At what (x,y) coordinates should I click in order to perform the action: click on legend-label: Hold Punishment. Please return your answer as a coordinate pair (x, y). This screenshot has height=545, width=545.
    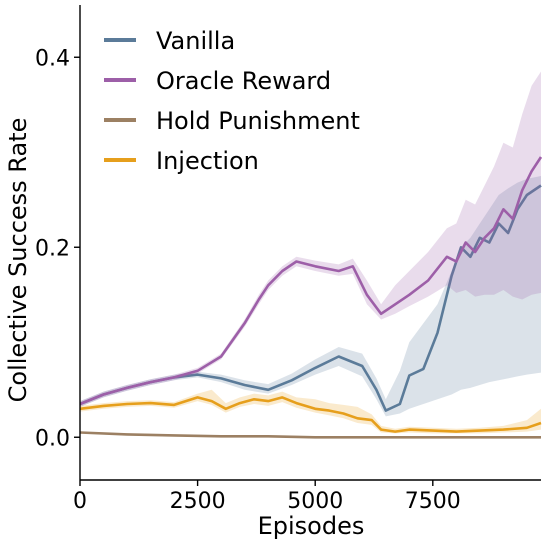
    Looking at the image, I should click on (258, 121).